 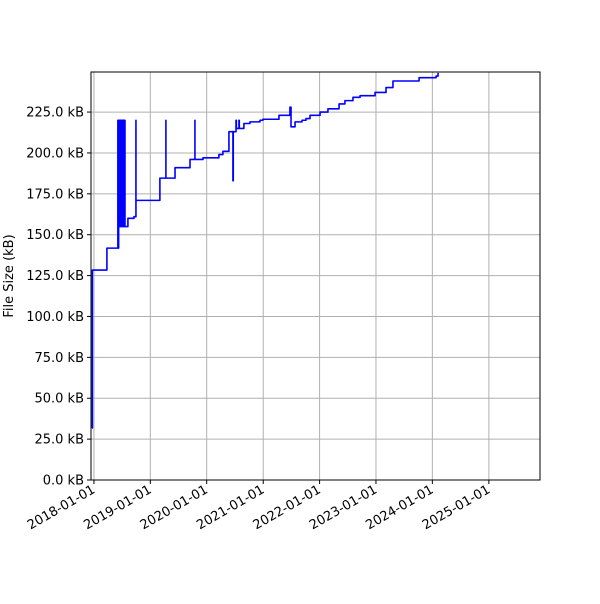 I want to click on y-tick-label: 125.0 kB, so click(x=55, y=276).